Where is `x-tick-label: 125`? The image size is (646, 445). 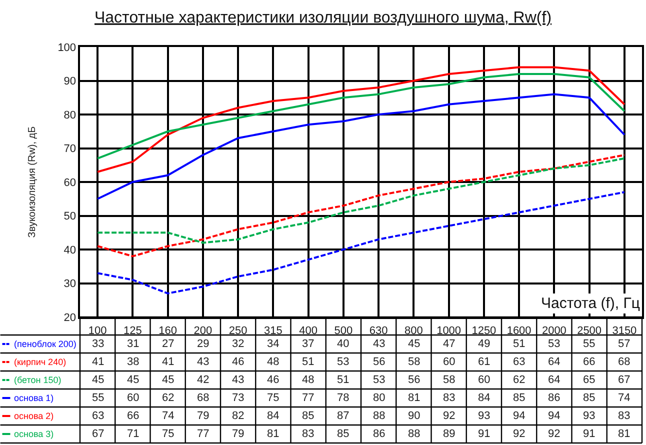 x-tick-label: 125 is located at coordinates (133, 330).